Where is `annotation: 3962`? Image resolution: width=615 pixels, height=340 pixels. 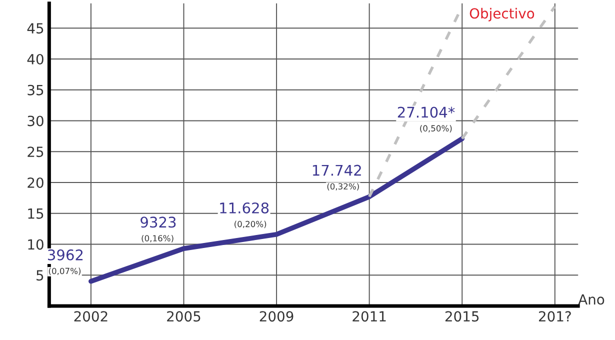 annotation: 3962 is located at coordinates (65, 254).